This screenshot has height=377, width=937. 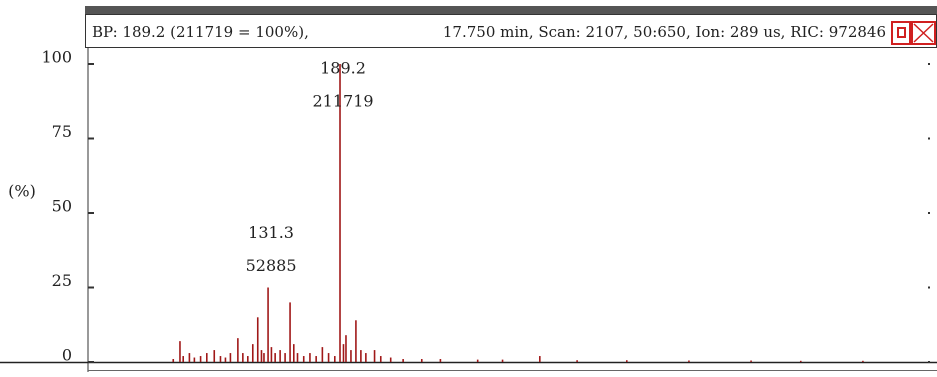 I want to click on header-box, so click(x=511, y=31).